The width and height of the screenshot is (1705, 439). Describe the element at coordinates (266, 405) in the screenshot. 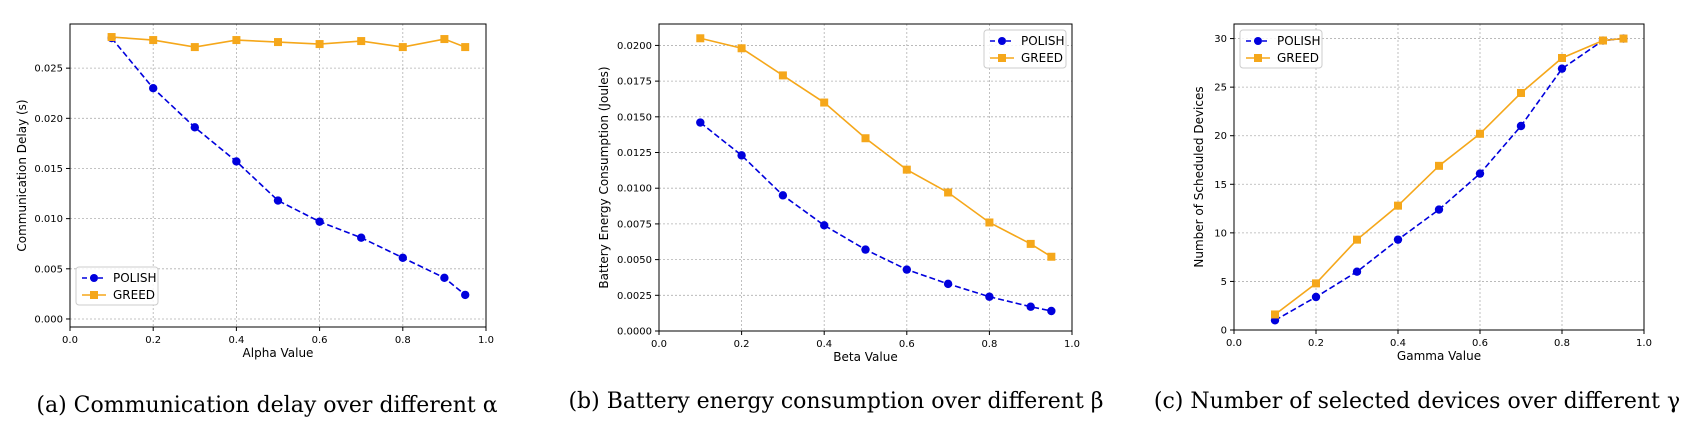

I see `figure-caption-1: (a) Communication delay over different α` at that location.